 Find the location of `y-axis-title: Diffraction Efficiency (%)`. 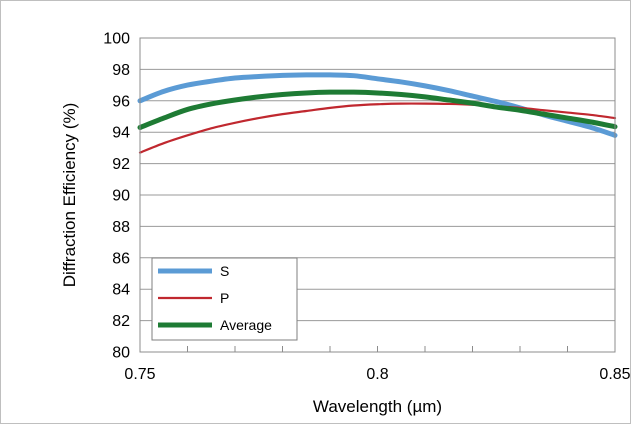

y-axis-title: Diffraction Efficiency (%) is located at coordinates (69, 195).